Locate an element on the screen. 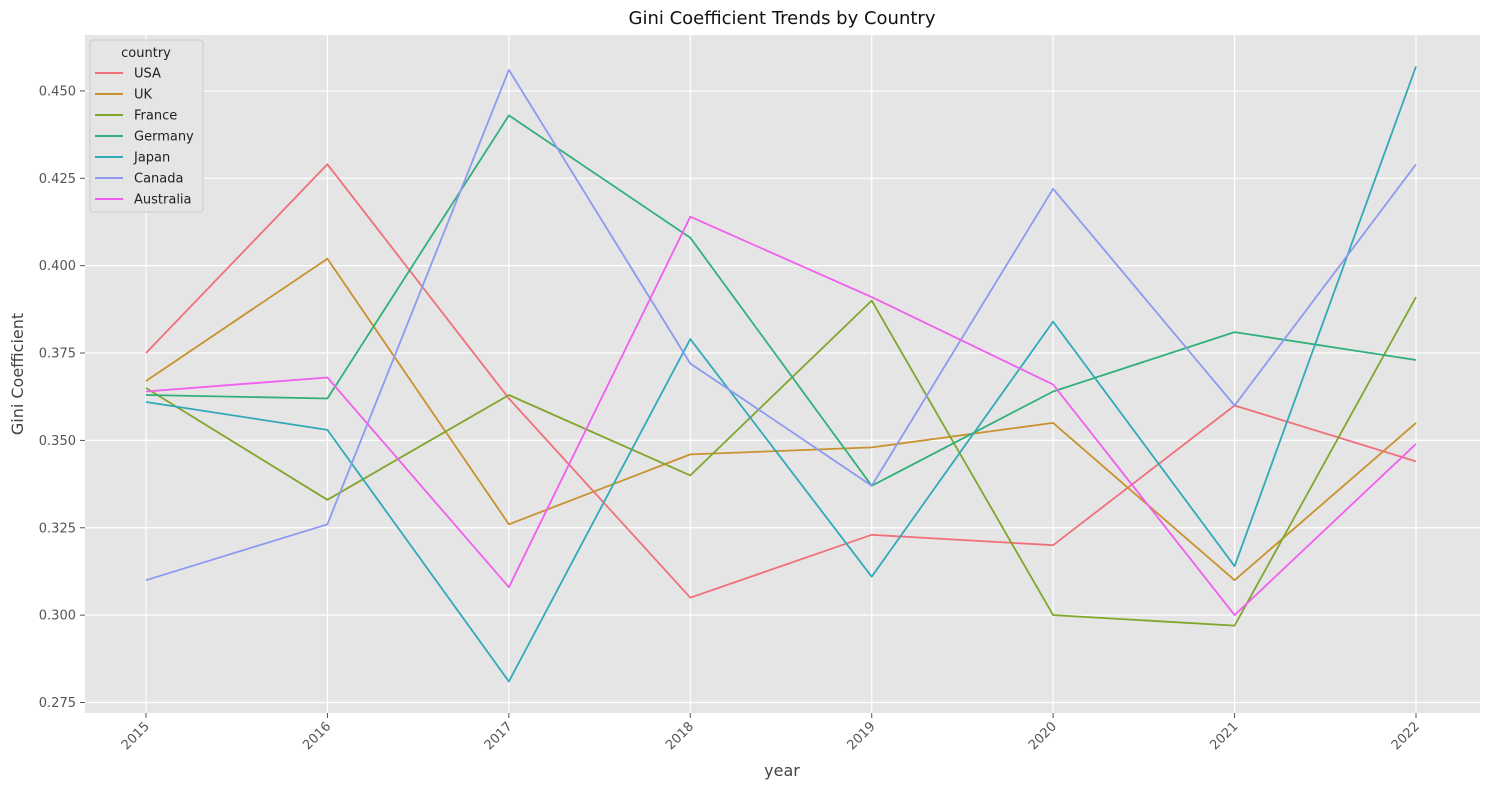  legend-label-australia: Australia is located at coordinates (163, 200).